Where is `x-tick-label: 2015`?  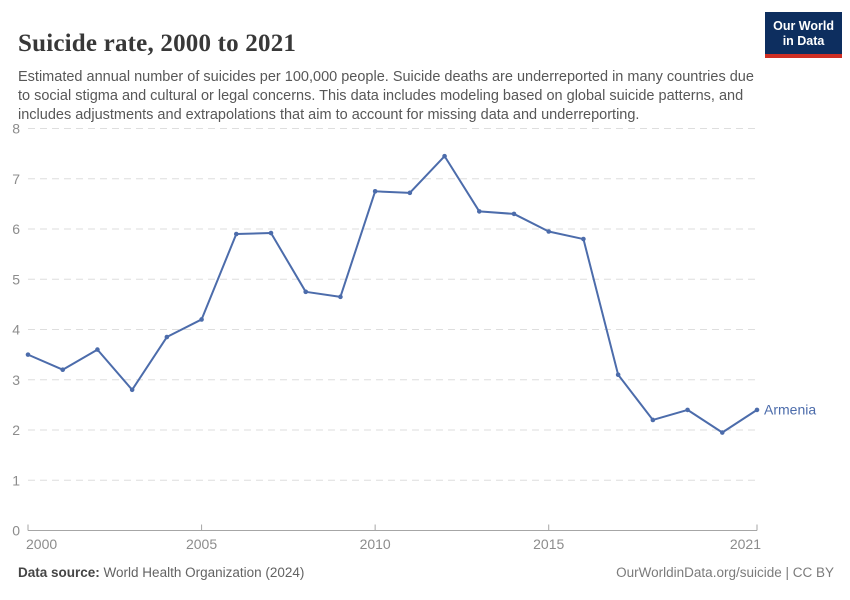
x-tick-label: 2015 is located at coordinates (548, 544).